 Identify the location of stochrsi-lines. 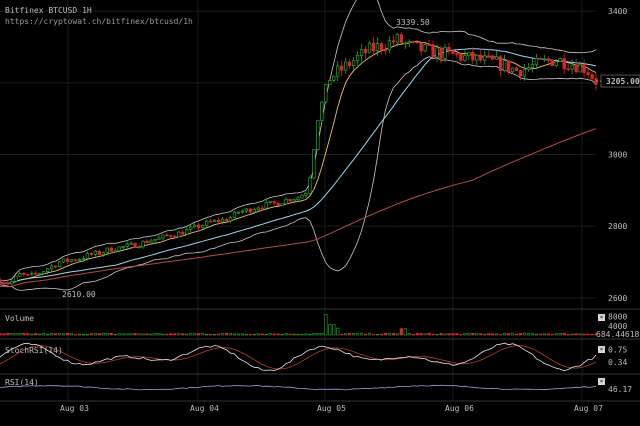
(298, 357).